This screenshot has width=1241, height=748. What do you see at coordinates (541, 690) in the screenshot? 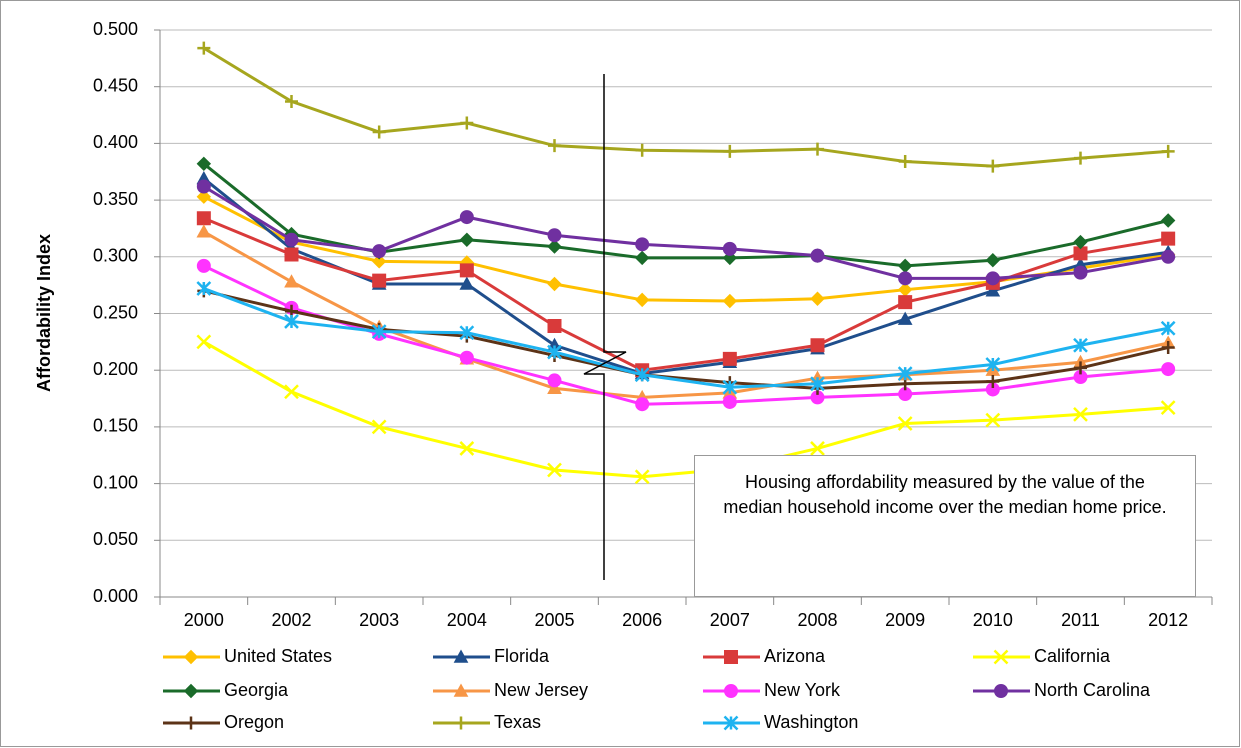
I see `legend-label: New Jersey` at bounding box center [541, 690].